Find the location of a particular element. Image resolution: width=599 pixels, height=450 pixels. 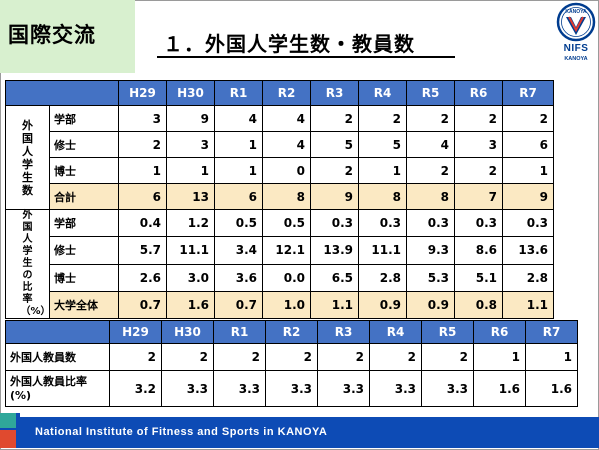

row-label: 修士 is located at coordinates (84, 250).